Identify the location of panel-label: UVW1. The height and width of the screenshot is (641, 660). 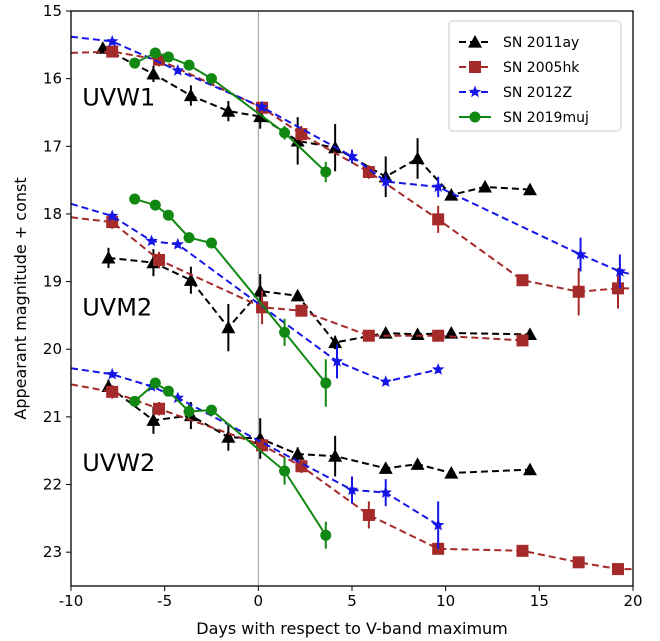
(118, 98).